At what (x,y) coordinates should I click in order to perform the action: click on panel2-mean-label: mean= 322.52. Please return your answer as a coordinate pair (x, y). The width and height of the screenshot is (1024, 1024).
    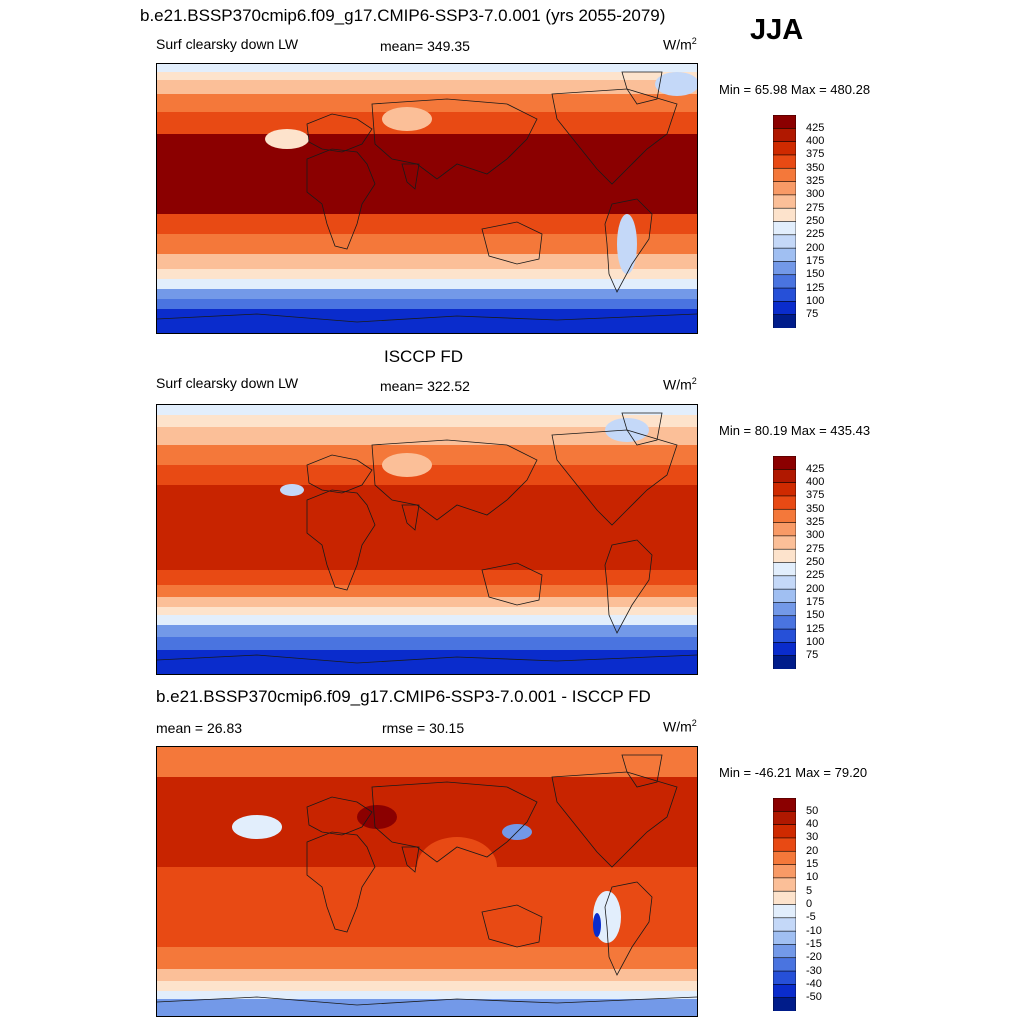
    Looking at the image, I should click on (425, 386).